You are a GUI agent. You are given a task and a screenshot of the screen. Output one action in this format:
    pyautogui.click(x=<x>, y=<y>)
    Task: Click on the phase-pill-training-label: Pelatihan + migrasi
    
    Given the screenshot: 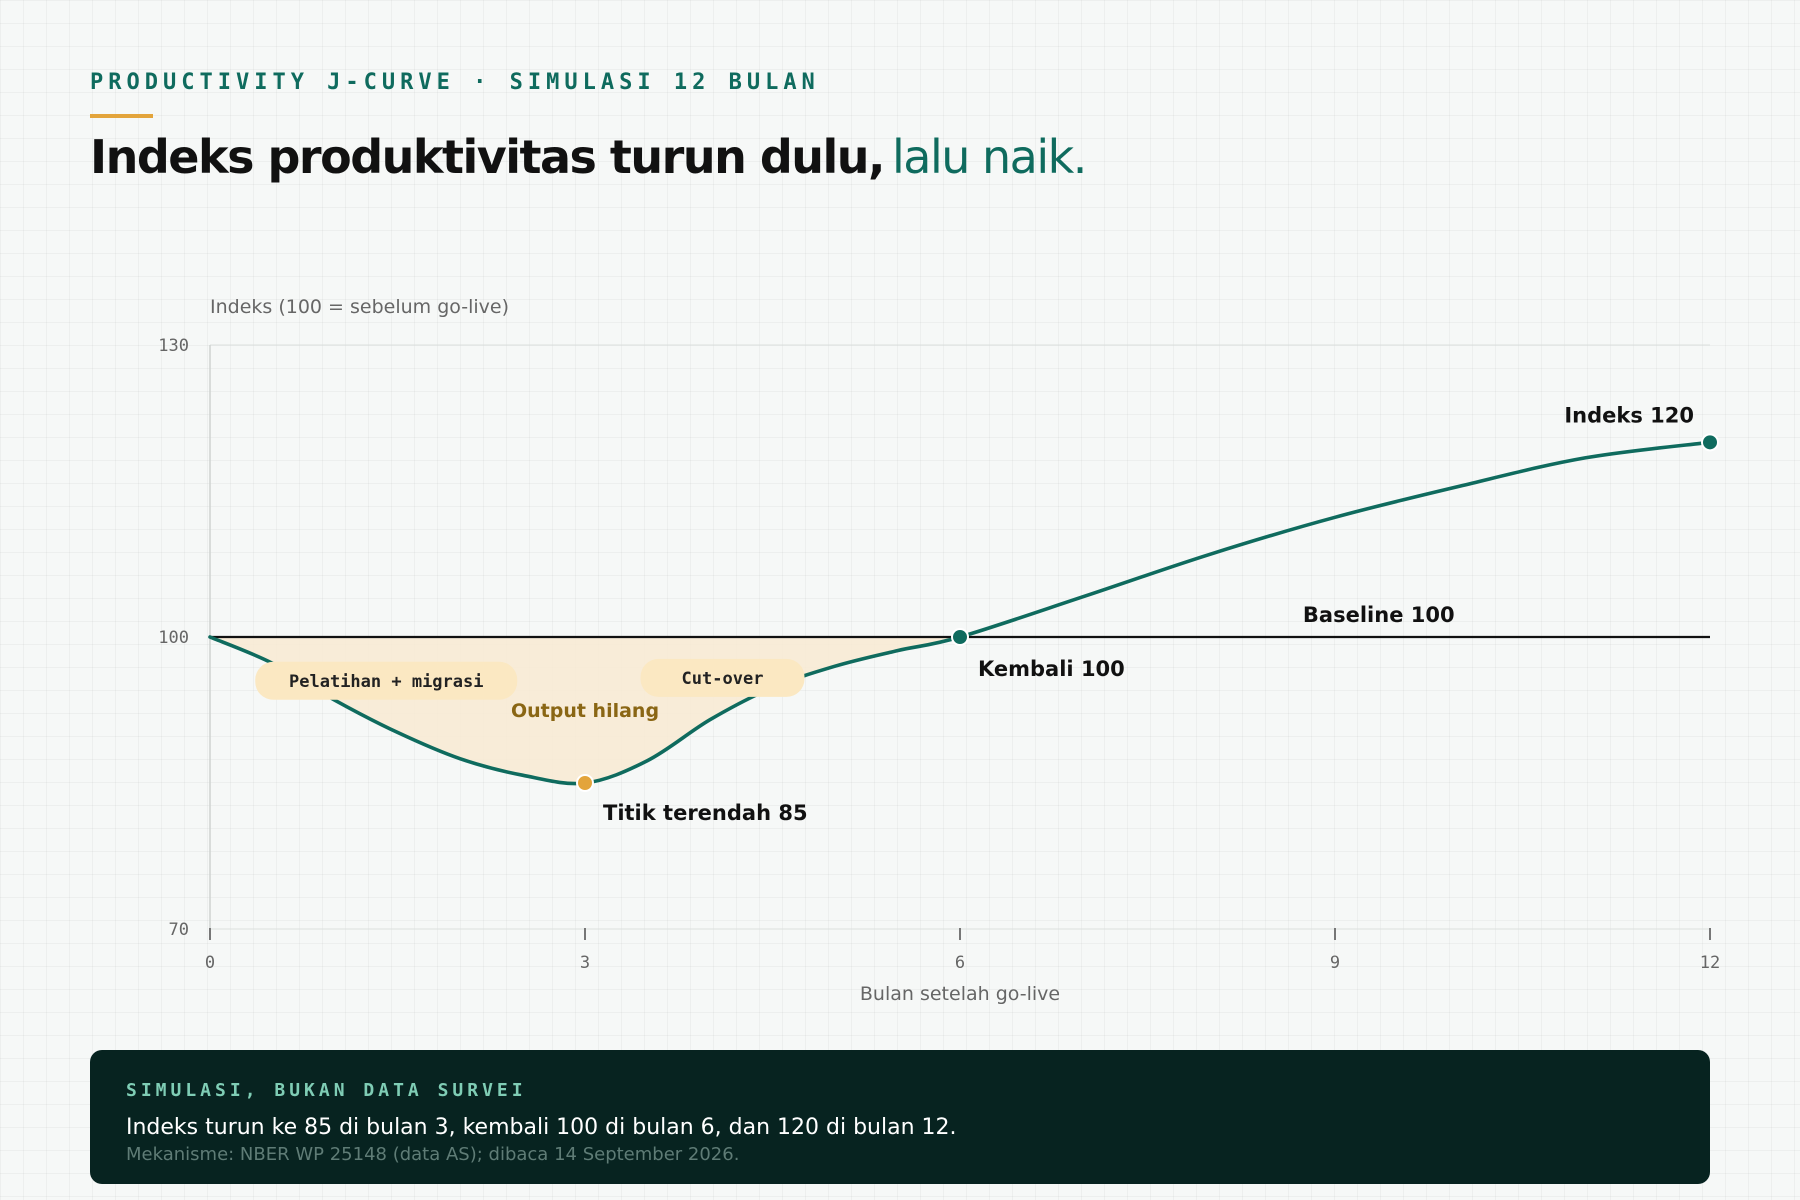 What is the action you would take?
    pyautogui.click(x=386, y=682)
    